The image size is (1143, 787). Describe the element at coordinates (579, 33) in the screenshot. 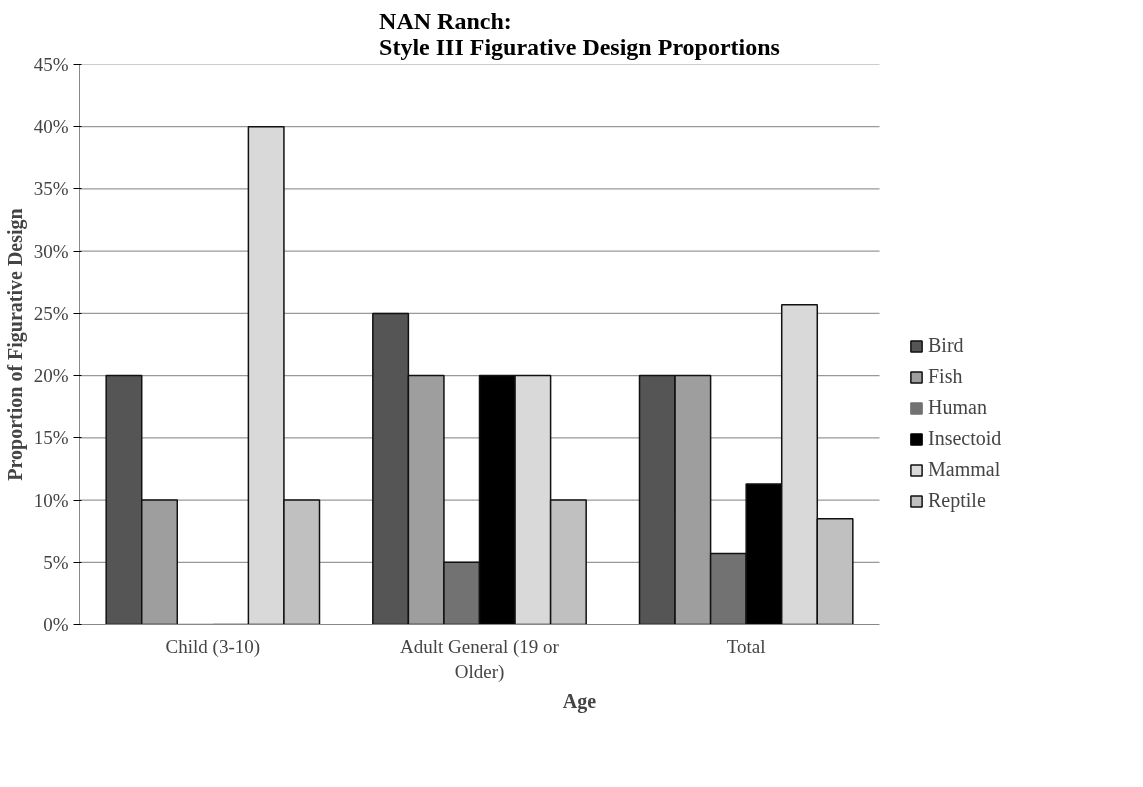

I see `chart-title: NAN Ranch: Style III Figurative Design Proportions` at that location.